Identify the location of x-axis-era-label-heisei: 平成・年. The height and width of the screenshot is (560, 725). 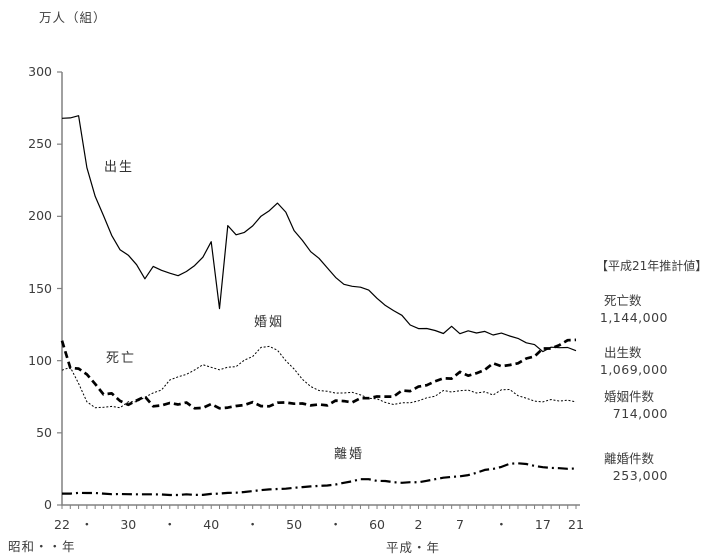
(413, 547).